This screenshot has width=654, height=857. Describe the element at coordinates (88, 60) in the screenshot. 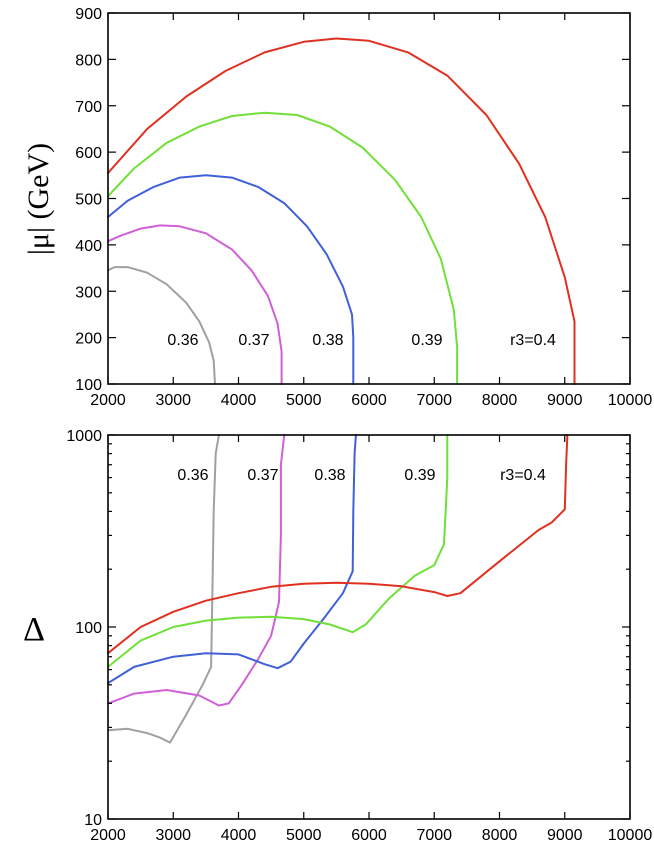

I see `y-tick-label: 800` at that location.